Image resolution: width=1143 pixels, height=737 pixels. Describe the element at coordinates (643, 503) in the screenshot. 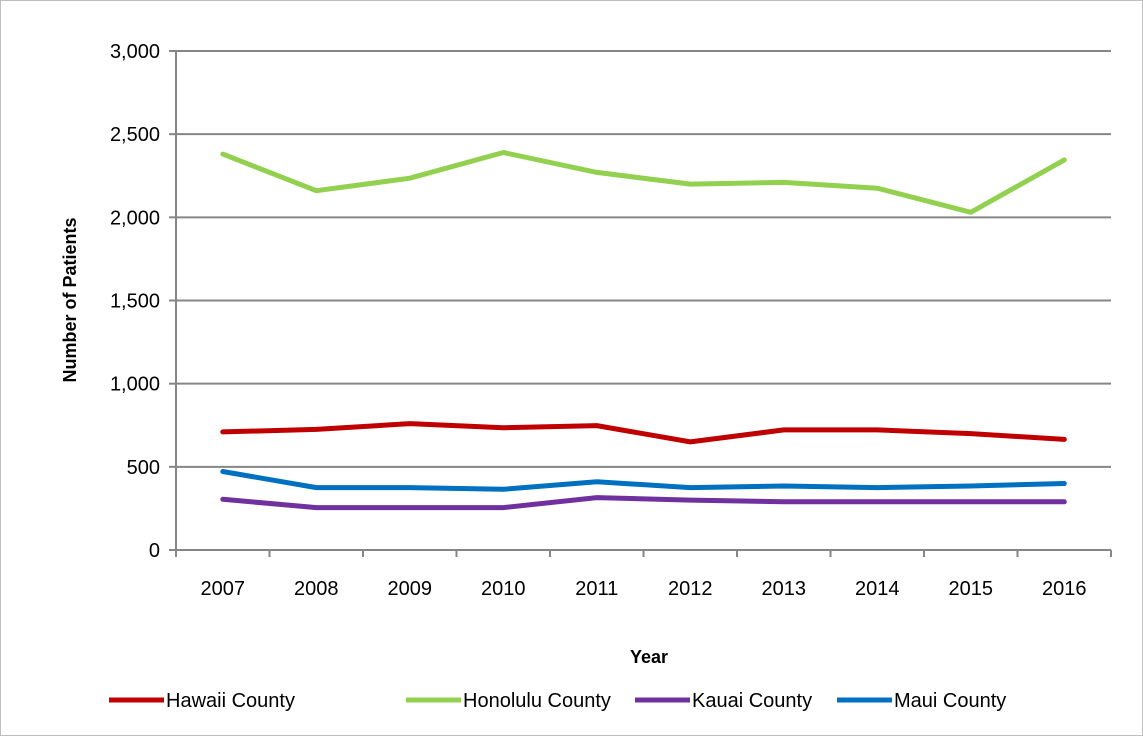

I see `series-line-kauai-county` at that location.